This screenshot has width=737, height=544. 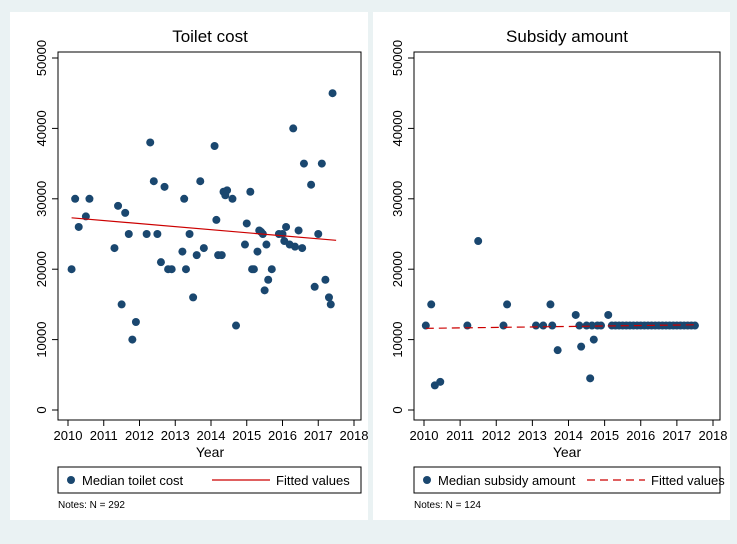 I want to click on x-tick-label: 2017, so click(x=318, y=435).